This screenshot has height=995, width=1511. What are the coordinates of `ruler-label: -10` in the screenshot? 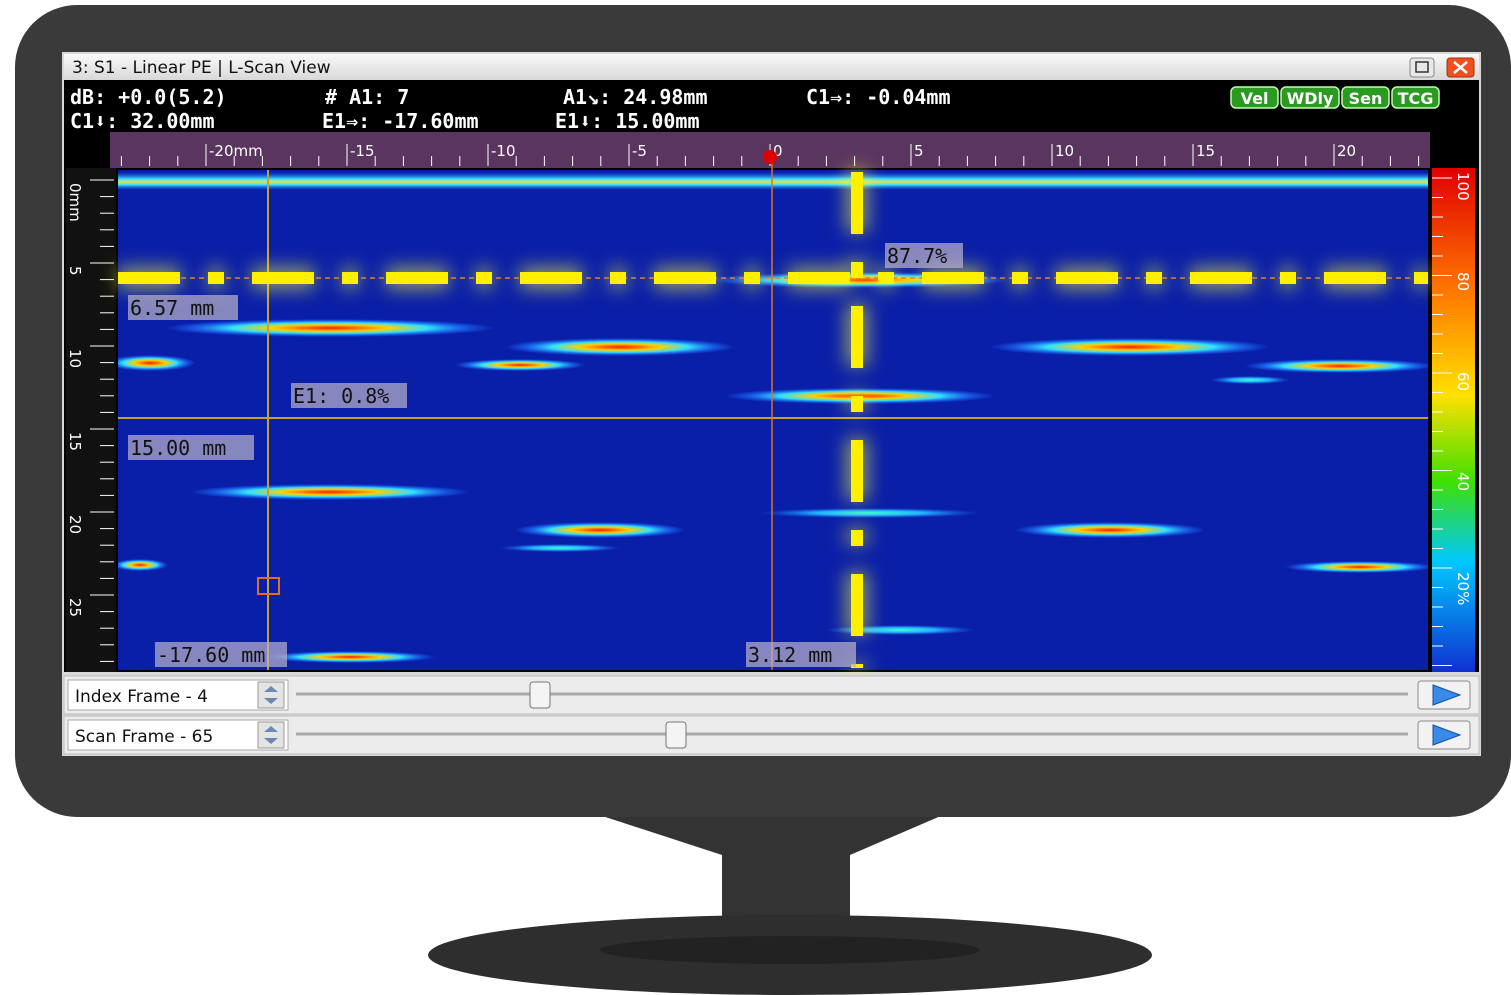 It's located at (503, 151).